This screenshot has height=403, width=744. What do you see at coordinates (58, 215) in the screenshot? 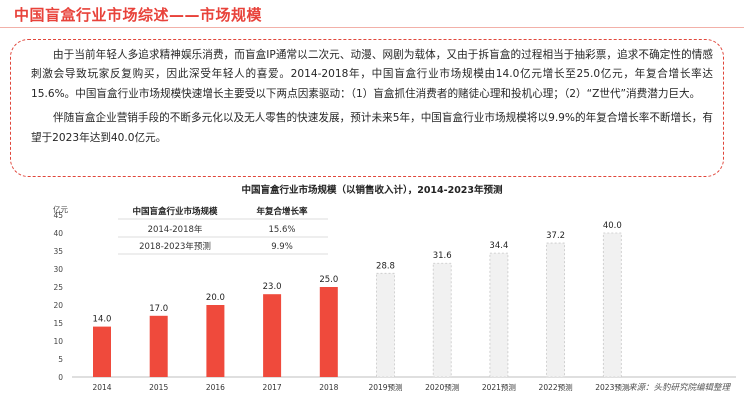
I see `y-tick-label: 45` at bounding box center [58, 215].